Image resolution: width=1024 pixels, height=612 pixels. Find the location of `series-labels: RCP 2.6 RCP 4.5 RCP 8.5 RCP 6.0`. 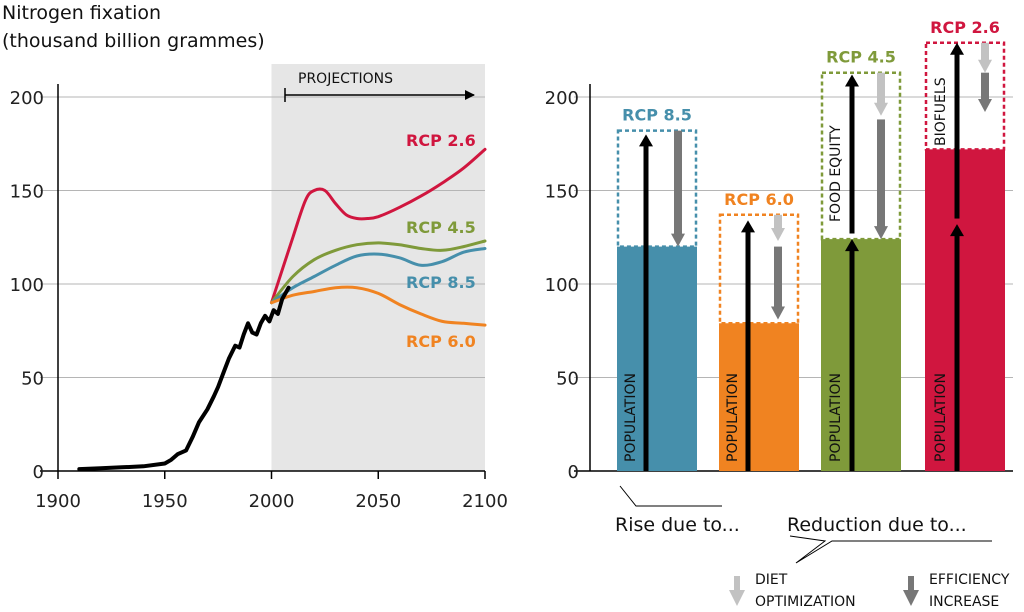

series-labels: RCP 2.6 RCP 4.5 RCP 8.5 RCP 6.0 is located at coordinates (441, 241).